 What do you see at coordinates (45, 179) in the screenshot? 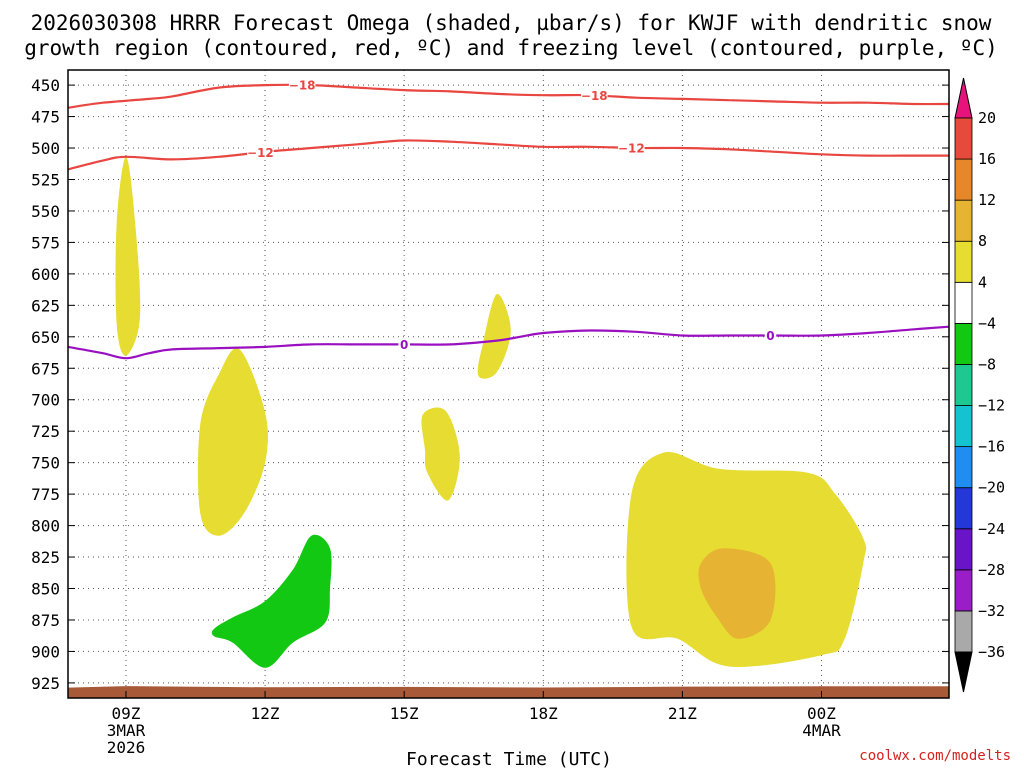
I see `y-tick-label: 525` at bounding box center [45, 179].